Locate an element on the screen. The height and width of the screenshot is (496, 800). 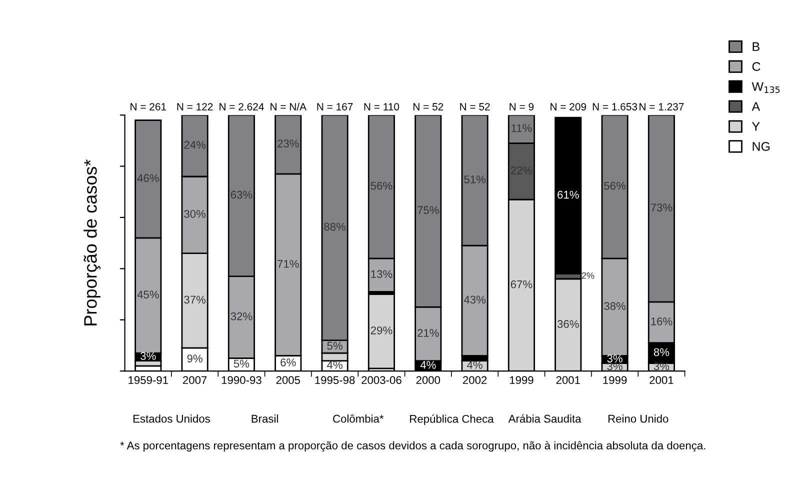
data-label: 67% is located at coordinates (521, 284).